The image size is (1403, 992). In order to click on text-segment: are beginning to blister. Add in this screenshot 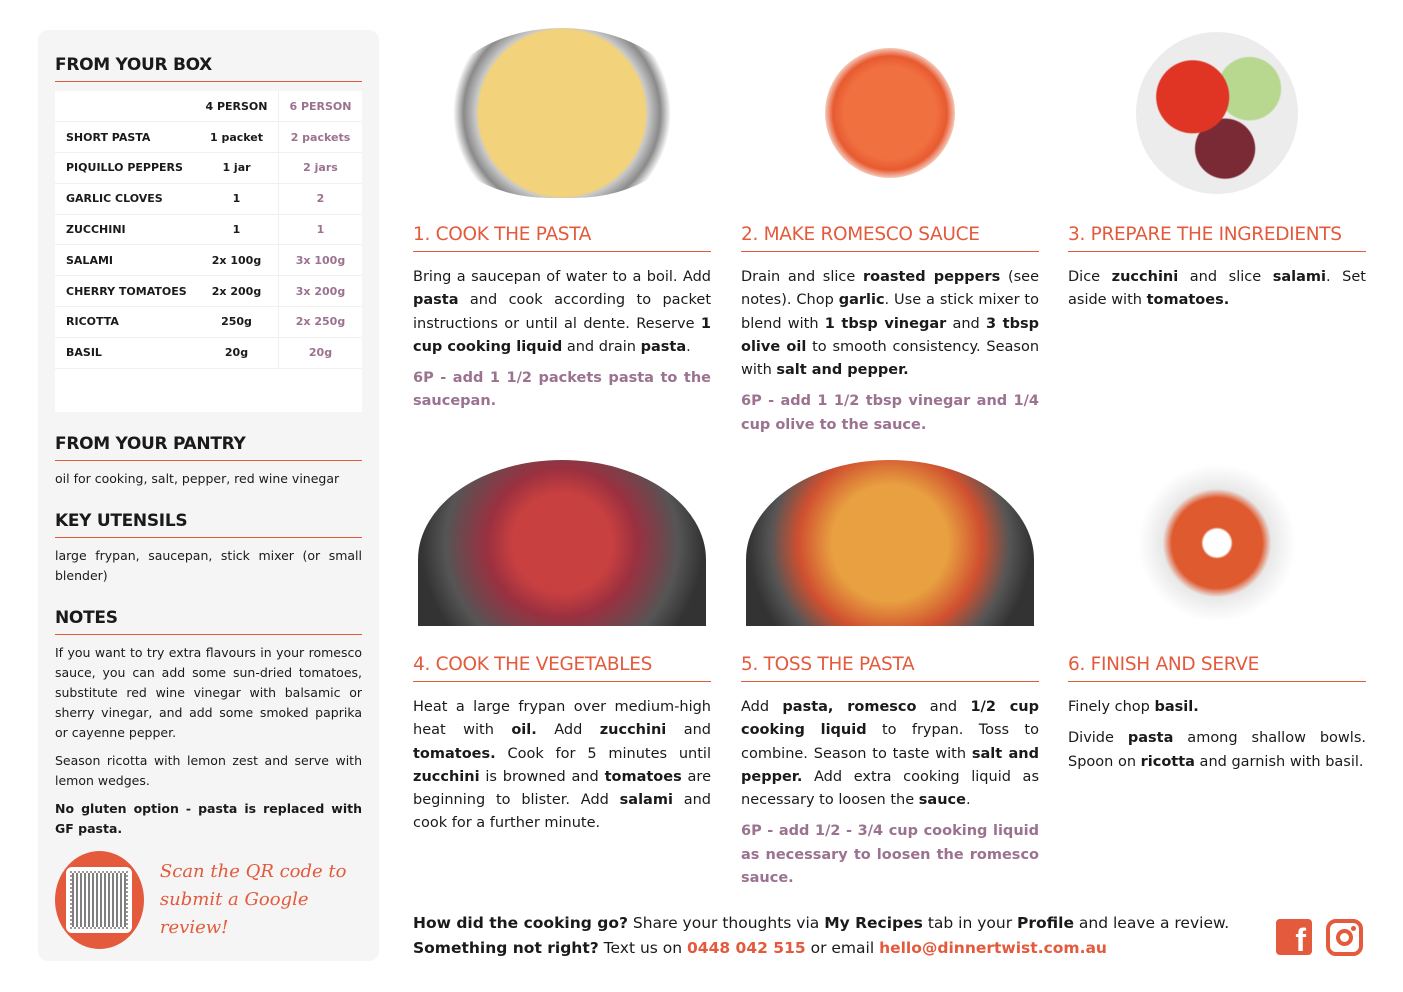, I will do `click(562, 788)`.